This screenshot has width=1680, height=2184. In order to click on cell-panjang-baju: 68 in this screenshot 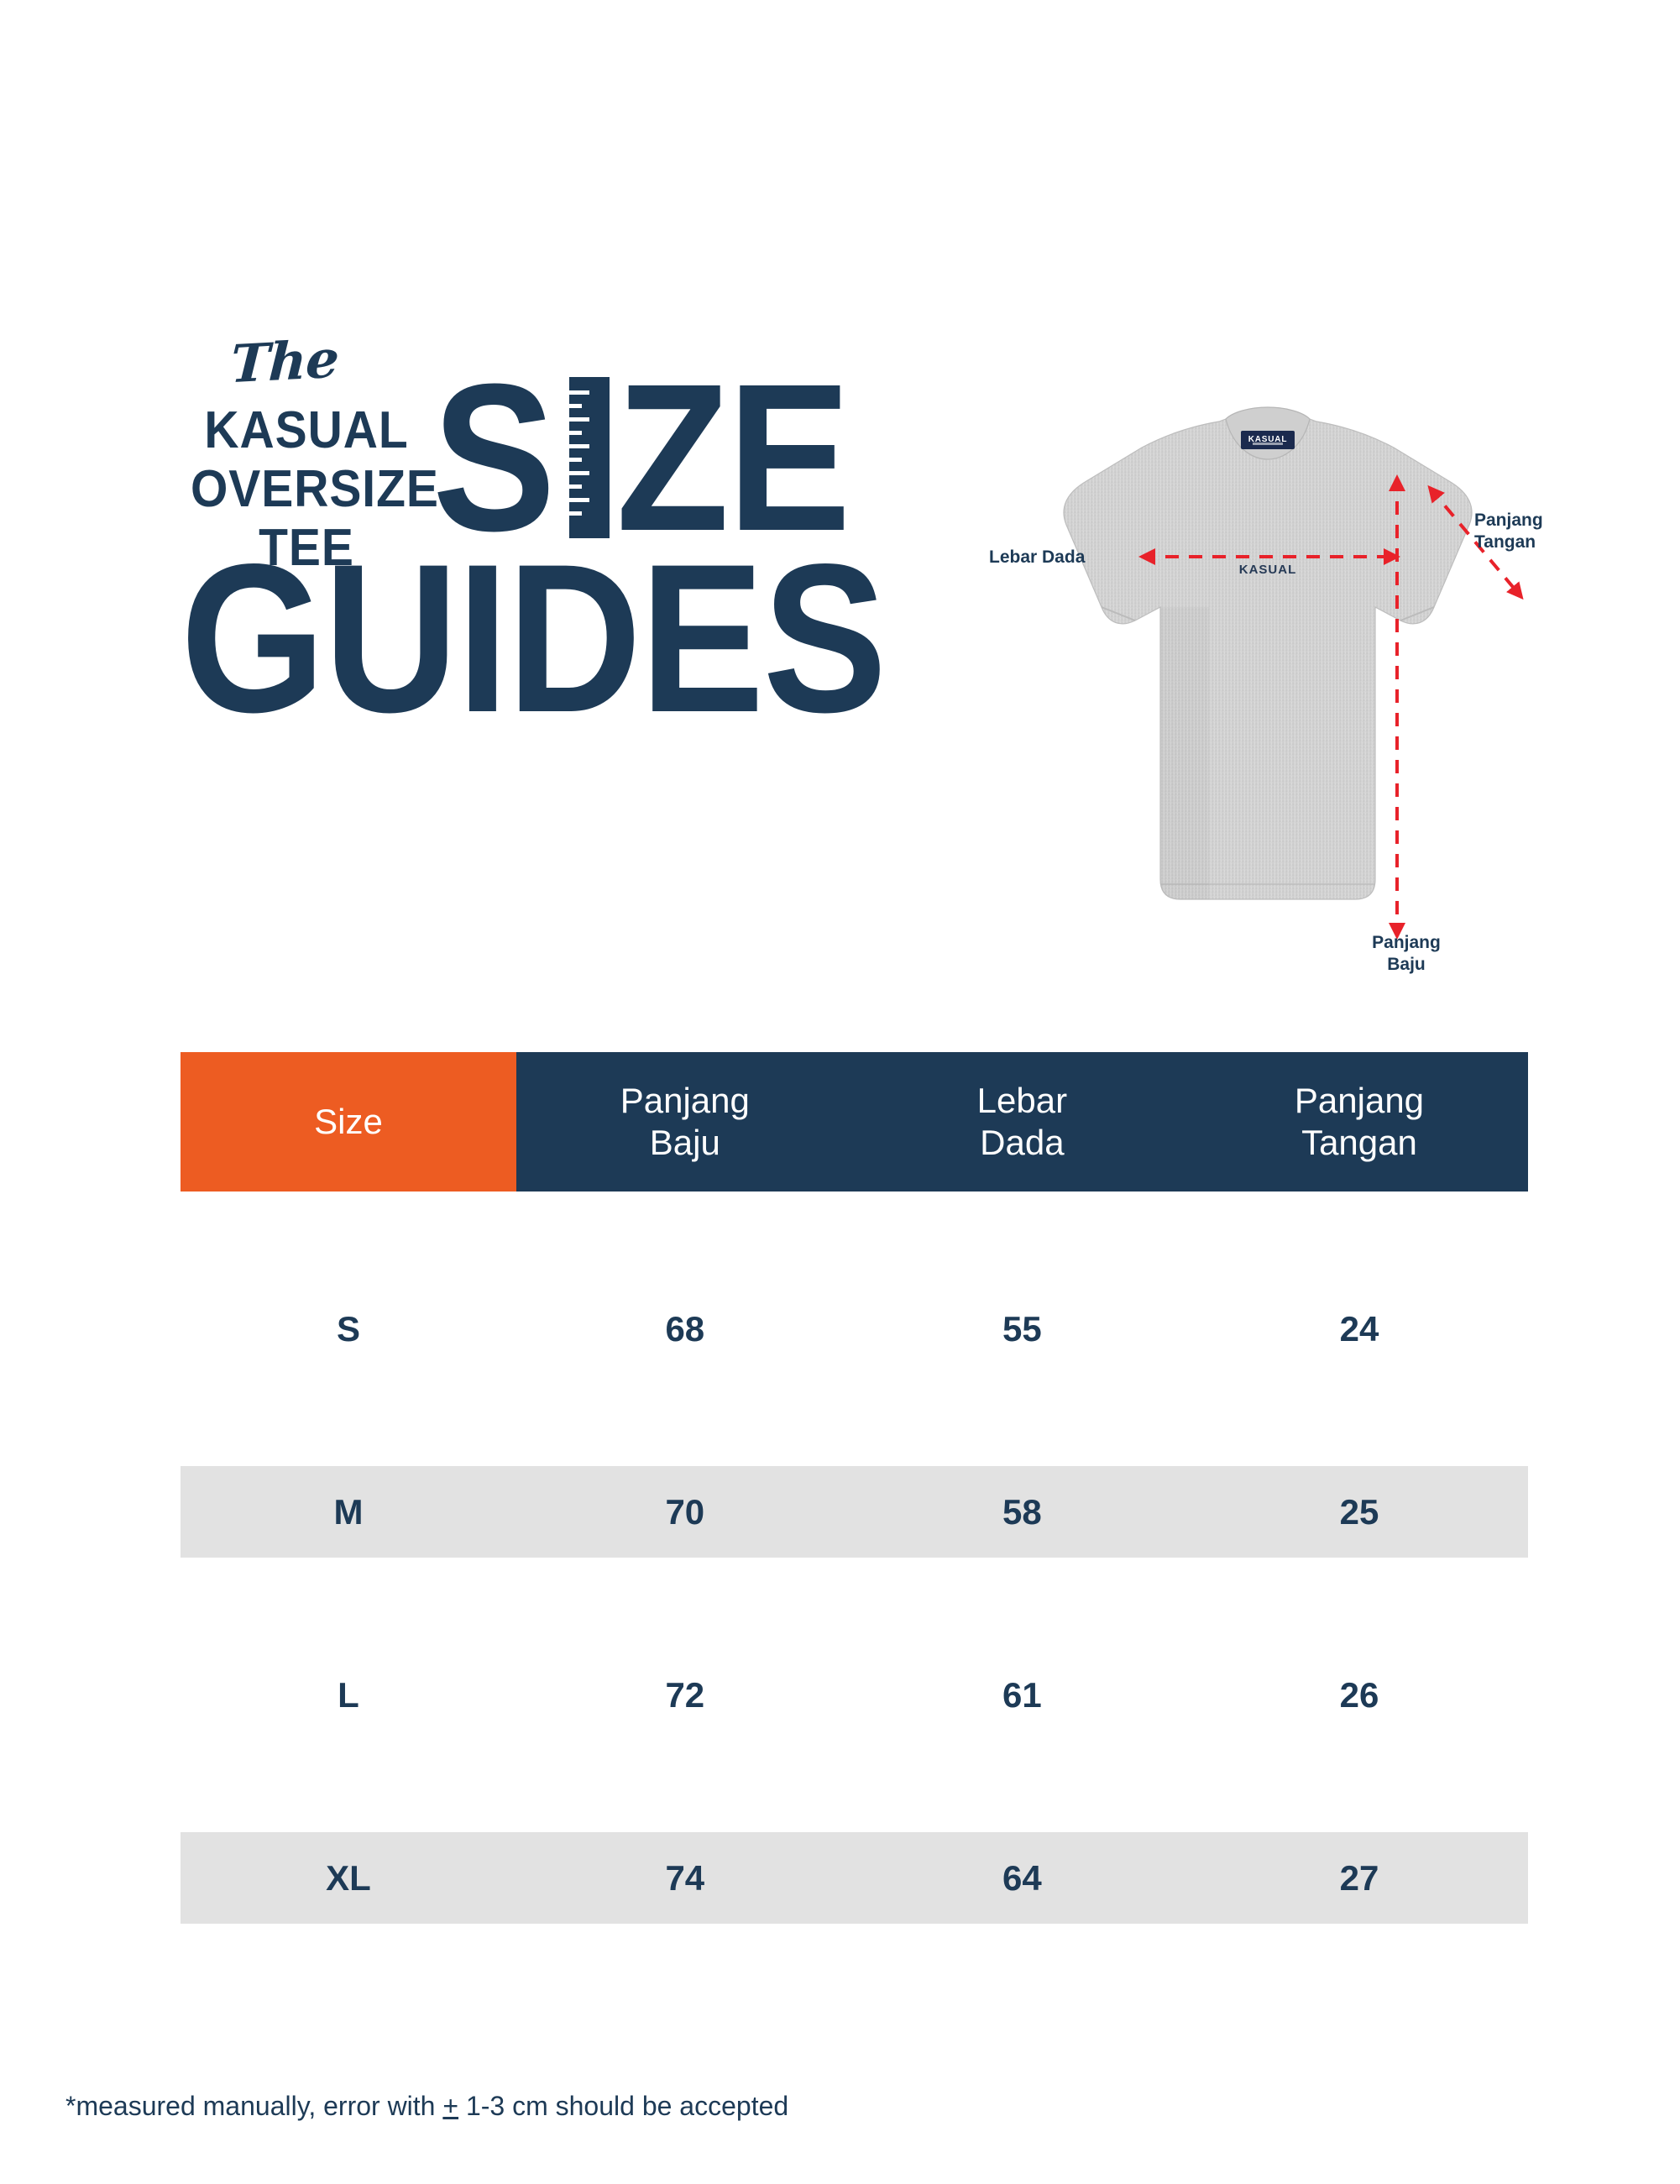, I will do `click(685, 1328)`.